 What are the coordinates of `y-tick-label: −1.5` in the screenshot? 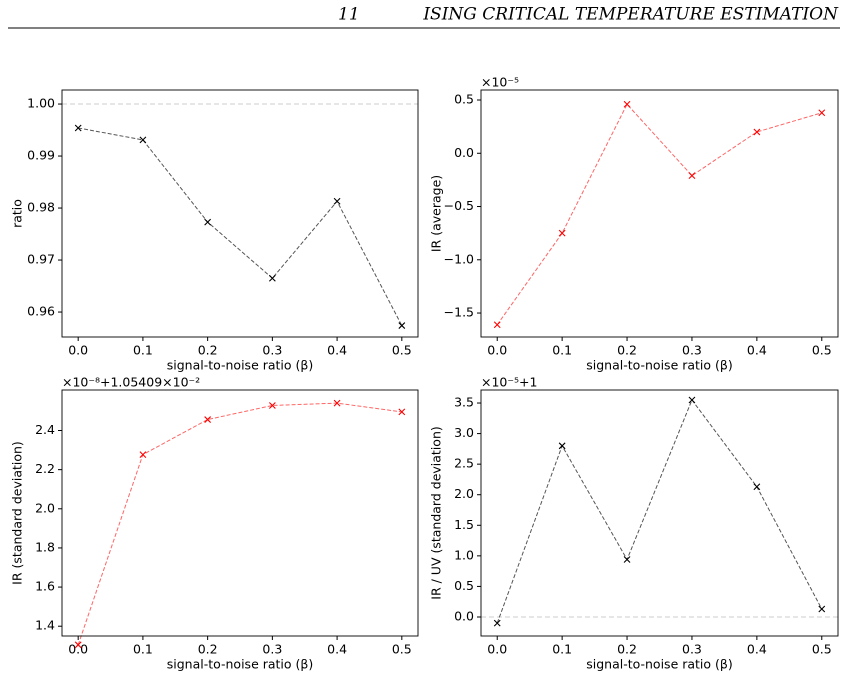 It's located at (459, 312).